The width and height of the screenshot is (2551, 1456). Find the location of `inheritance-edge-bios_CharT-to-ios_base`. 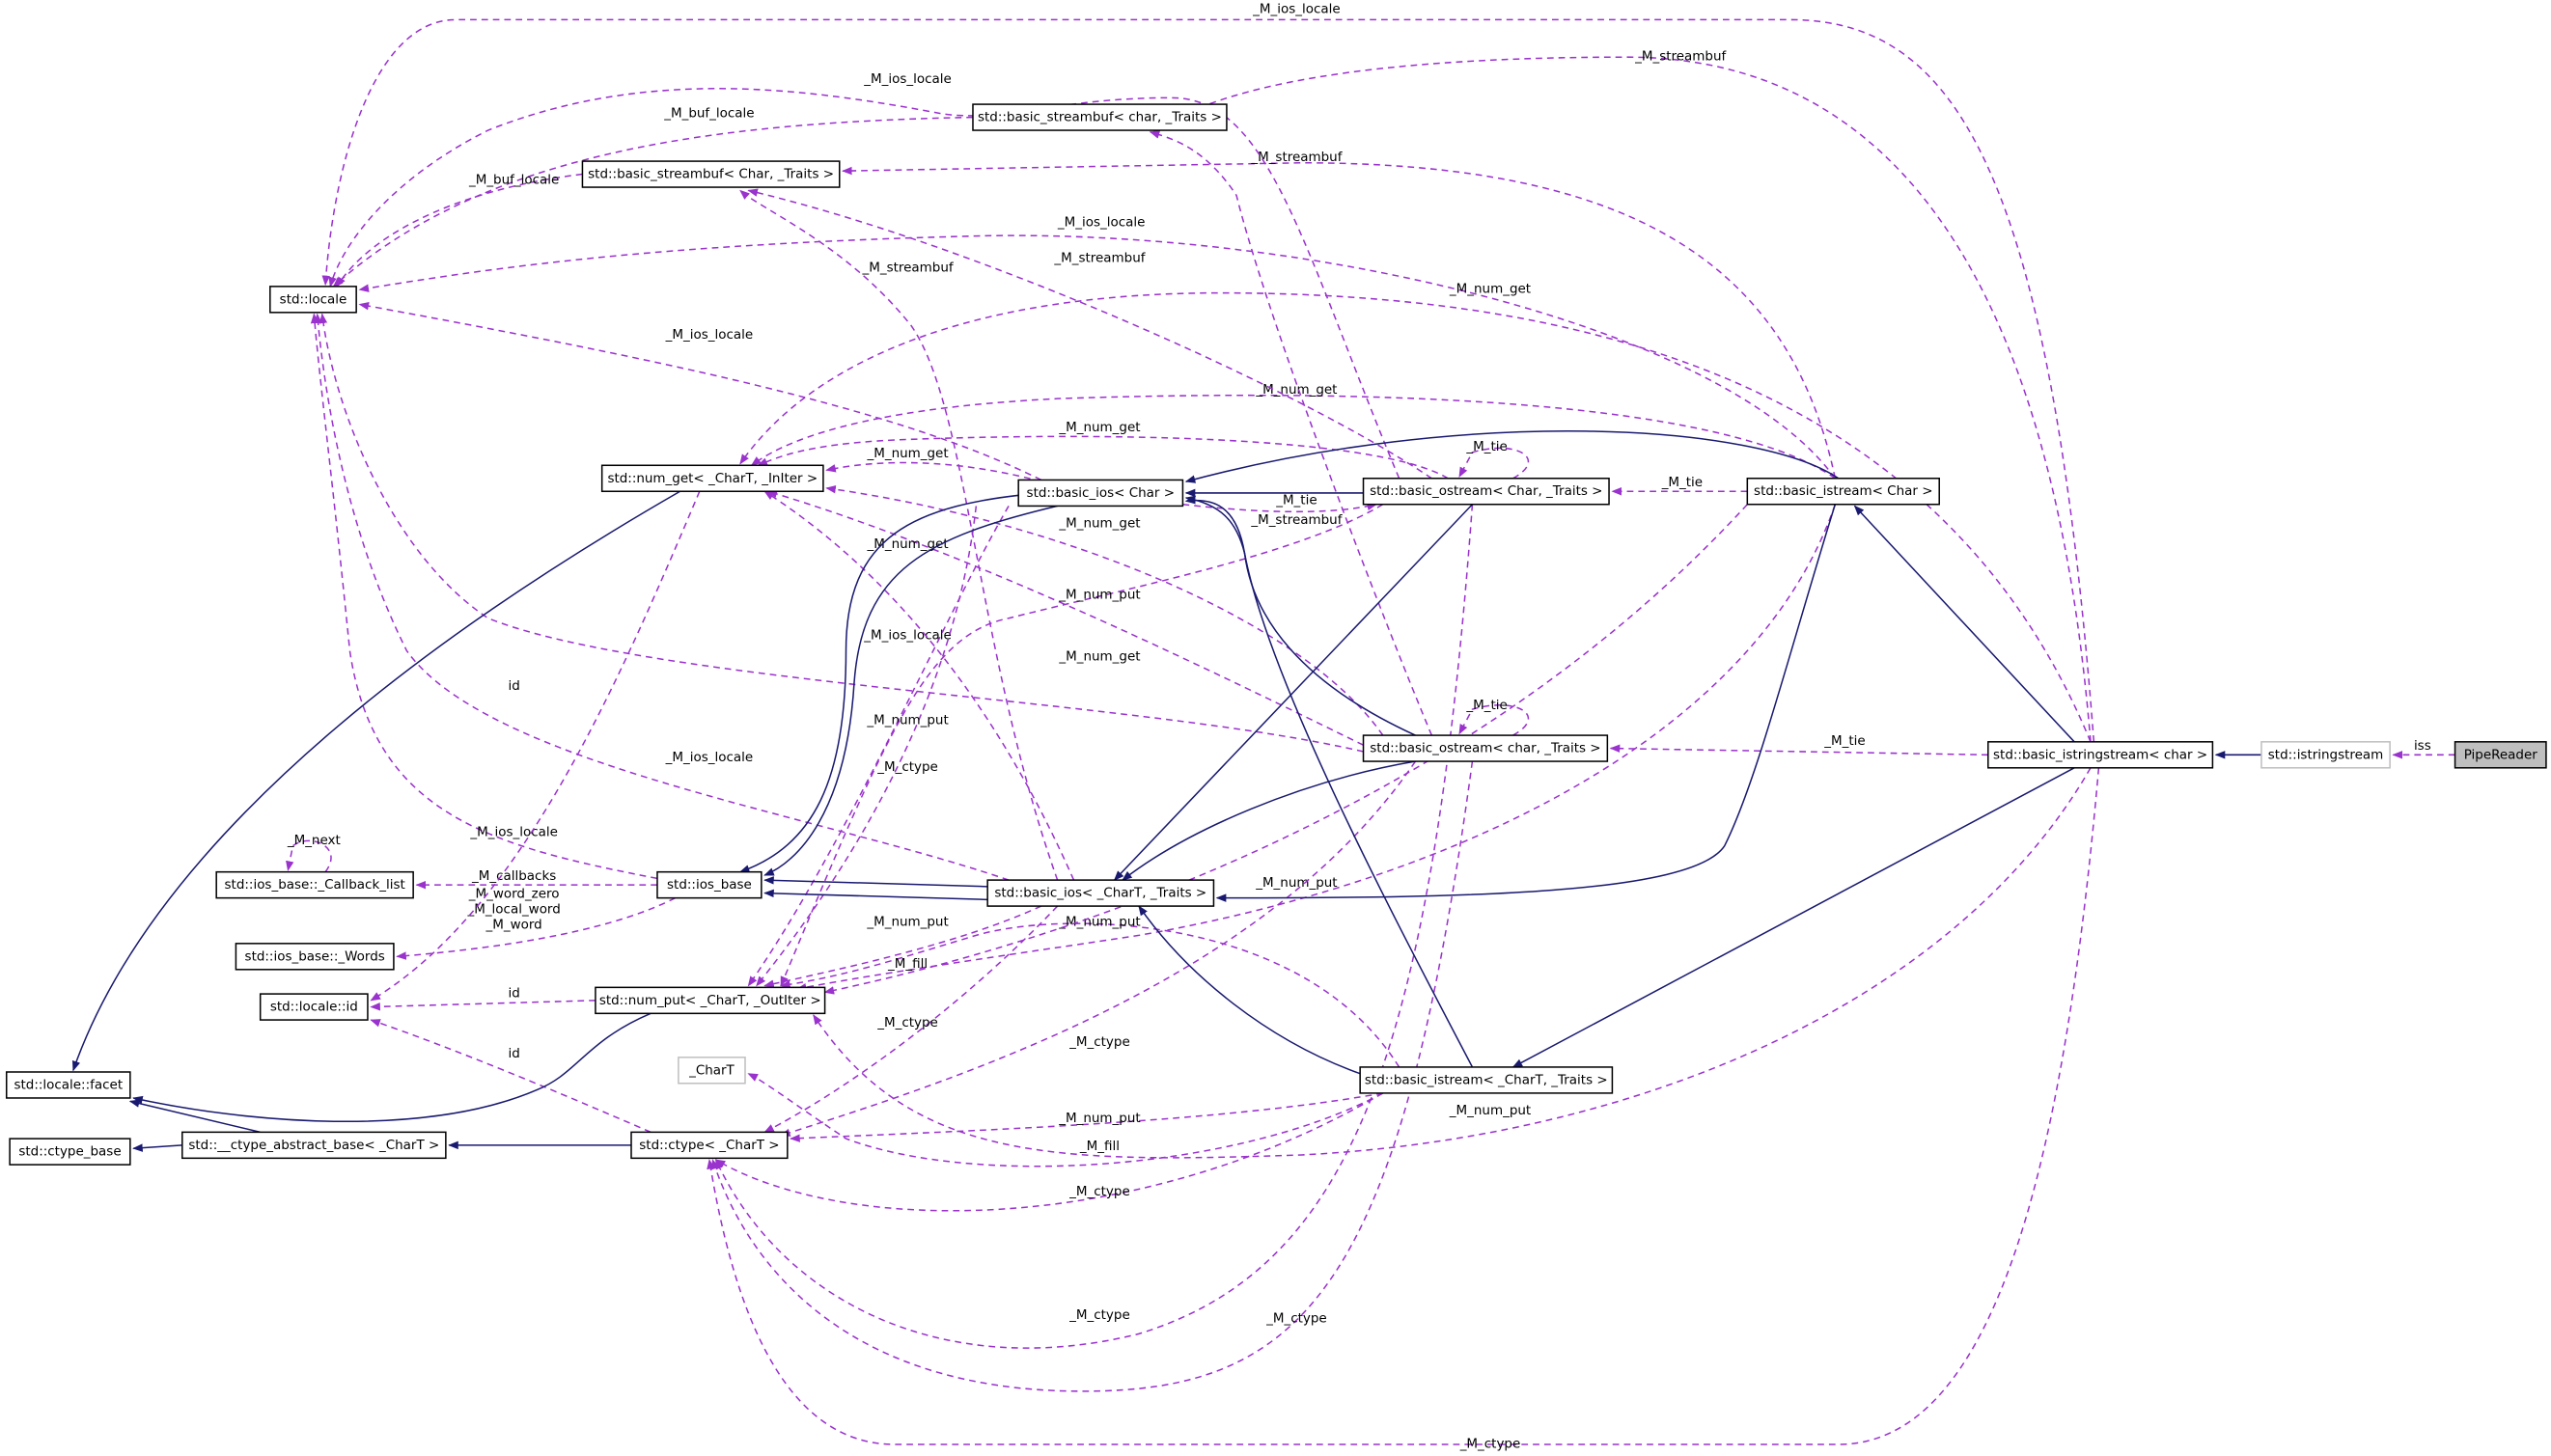

inheritance-edge-bios_CharT-to-ios_base is located at coordinates (875, 882).